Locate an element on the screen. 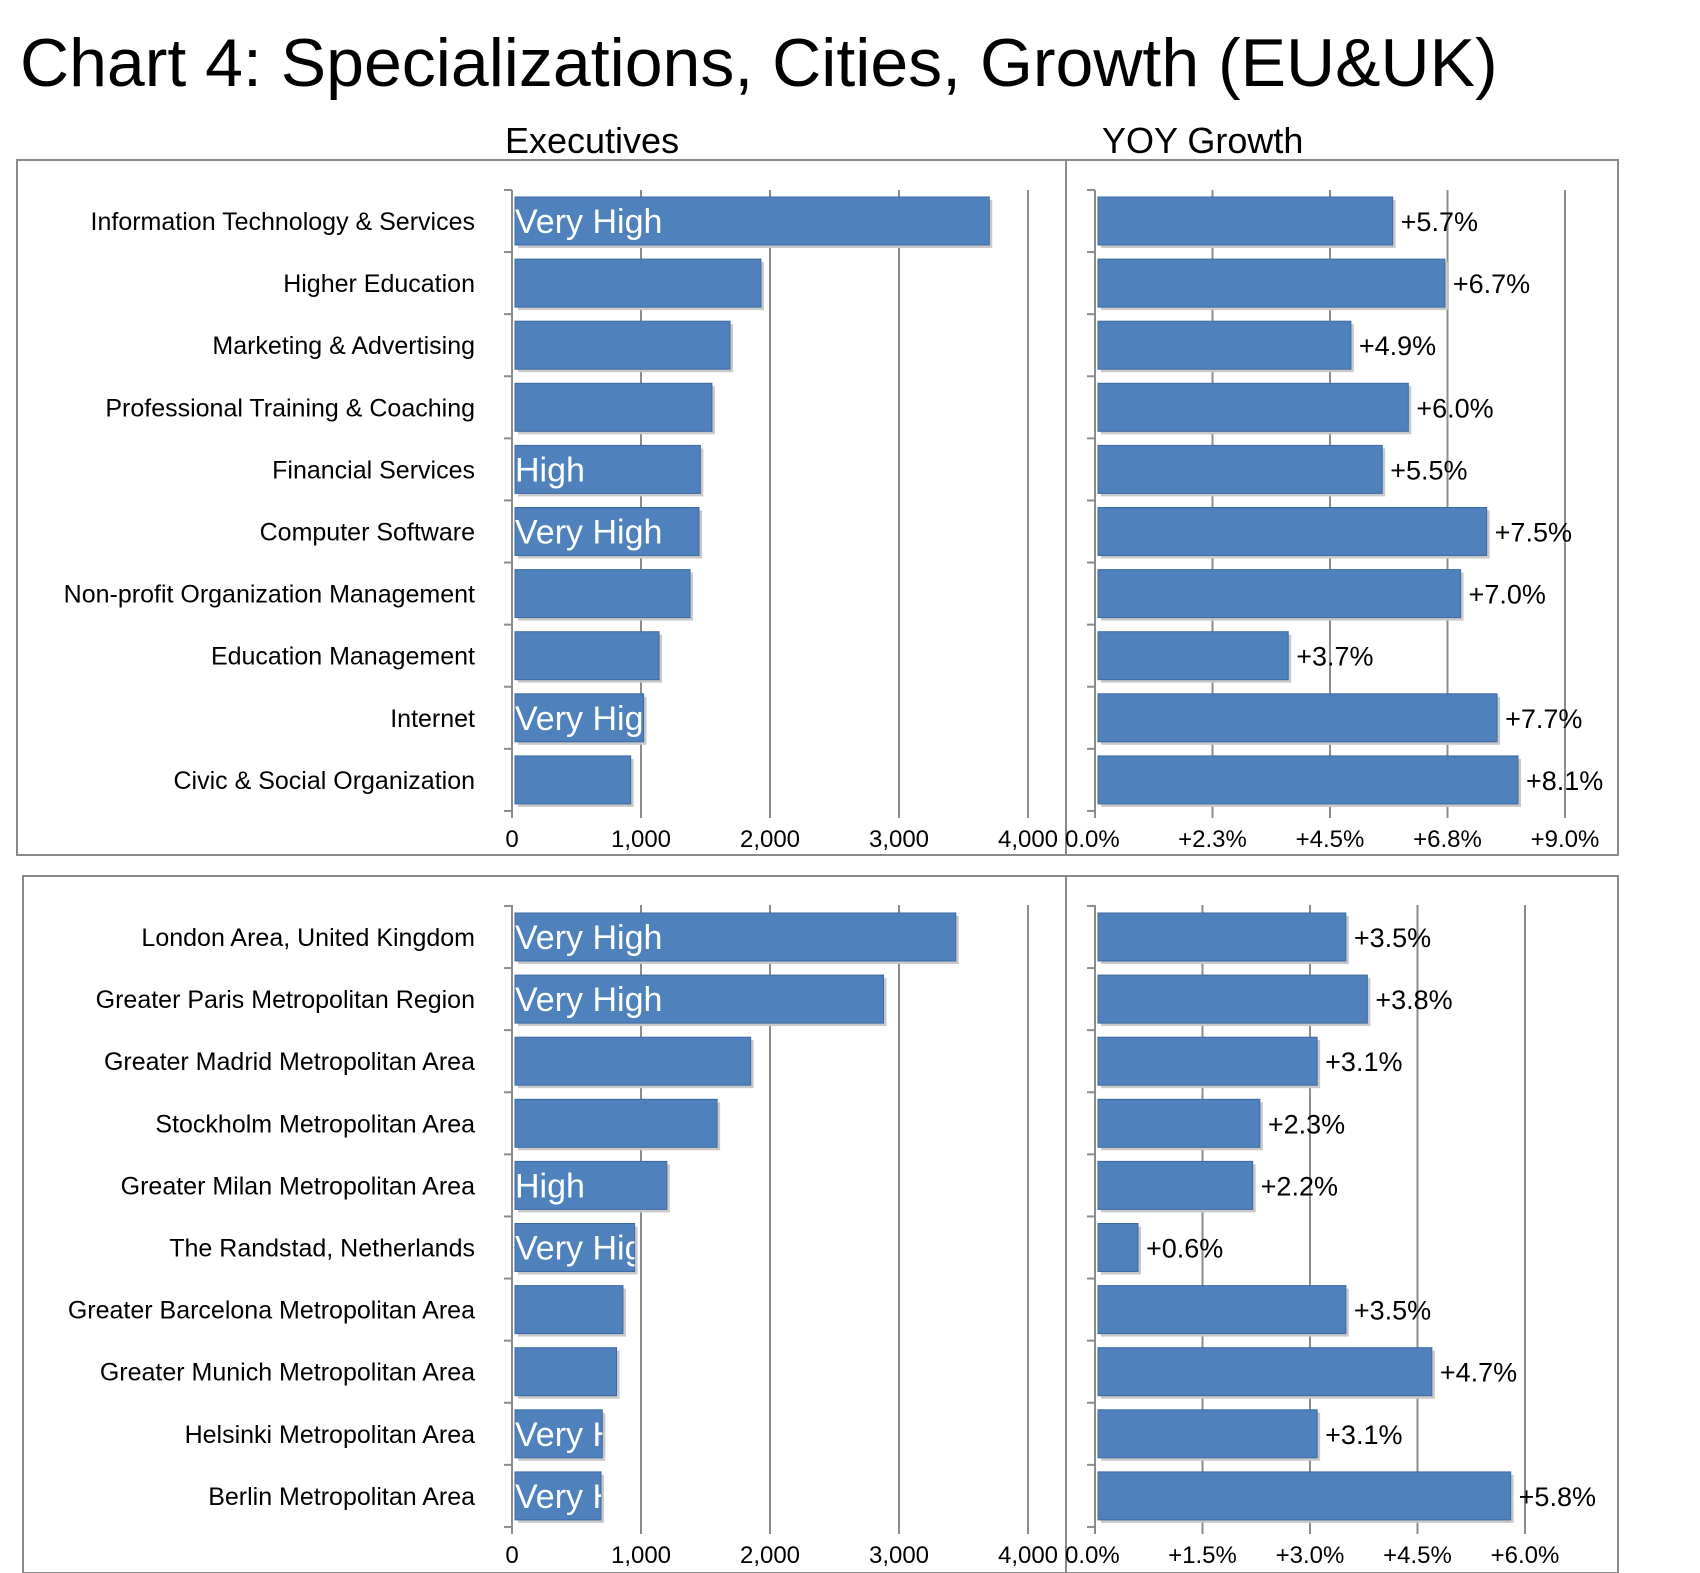  data-label: +8.1% is located at coordinates (1564, 781).